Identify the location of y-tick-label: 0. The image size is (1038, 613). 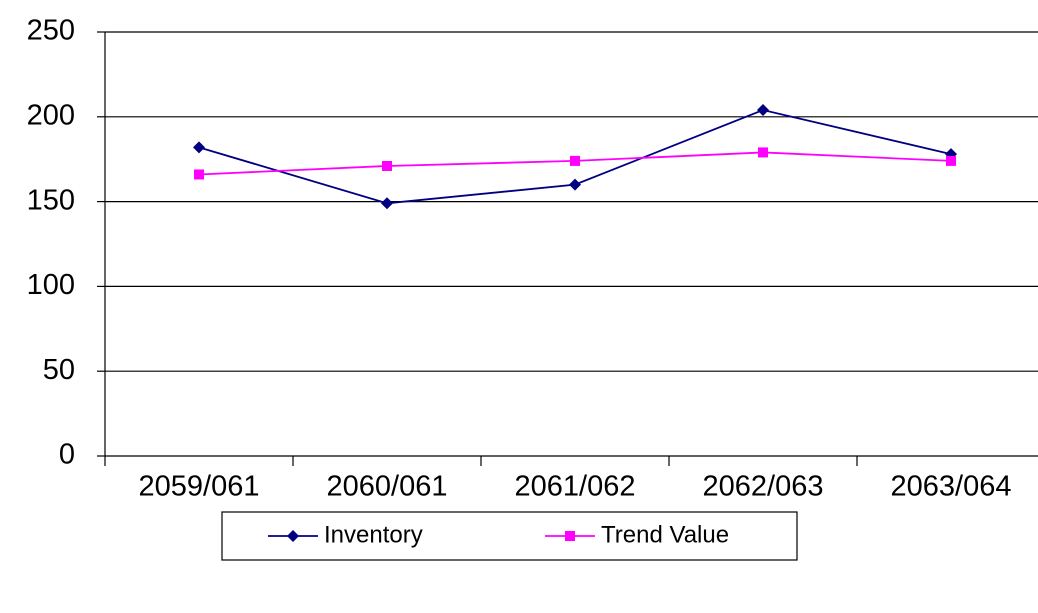
(67, 455).